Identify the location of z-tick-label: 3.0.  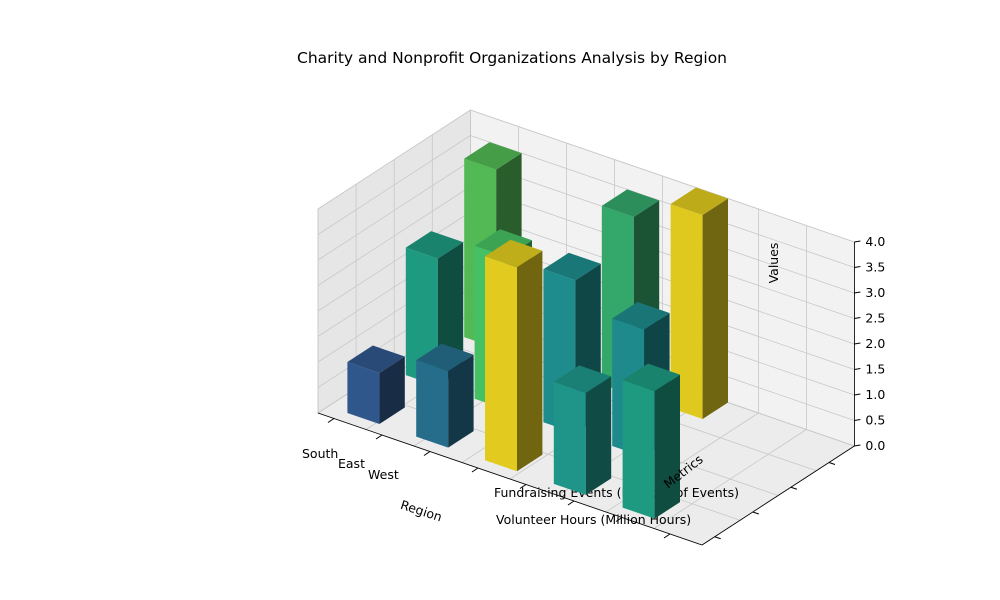
(875, 292).